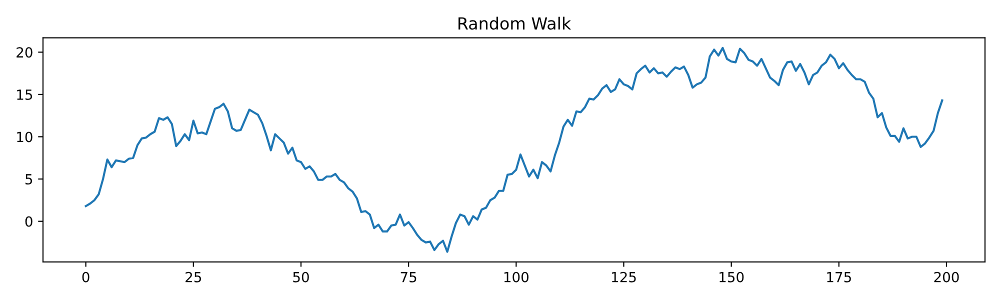 The height and width of the screenshot is (300, 1000). Describe the element at coordinates (946, 277) in the screenshot. I see `x-tick-label: 200` at that location.